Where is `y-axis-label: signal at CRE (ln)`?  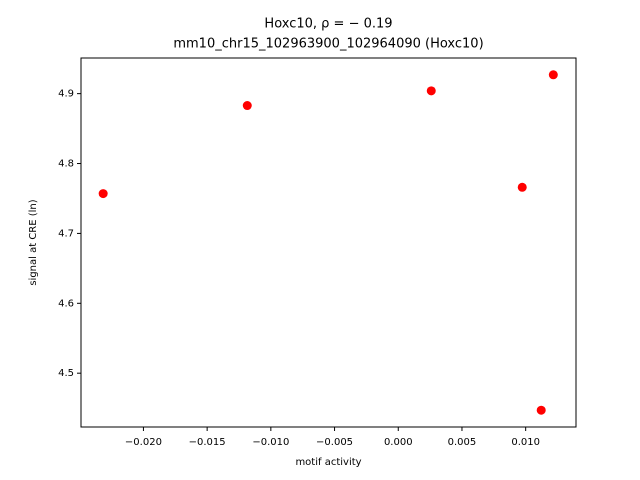 y-axis-label: signal at CRE (ln) is located at coordinates (33, 242).